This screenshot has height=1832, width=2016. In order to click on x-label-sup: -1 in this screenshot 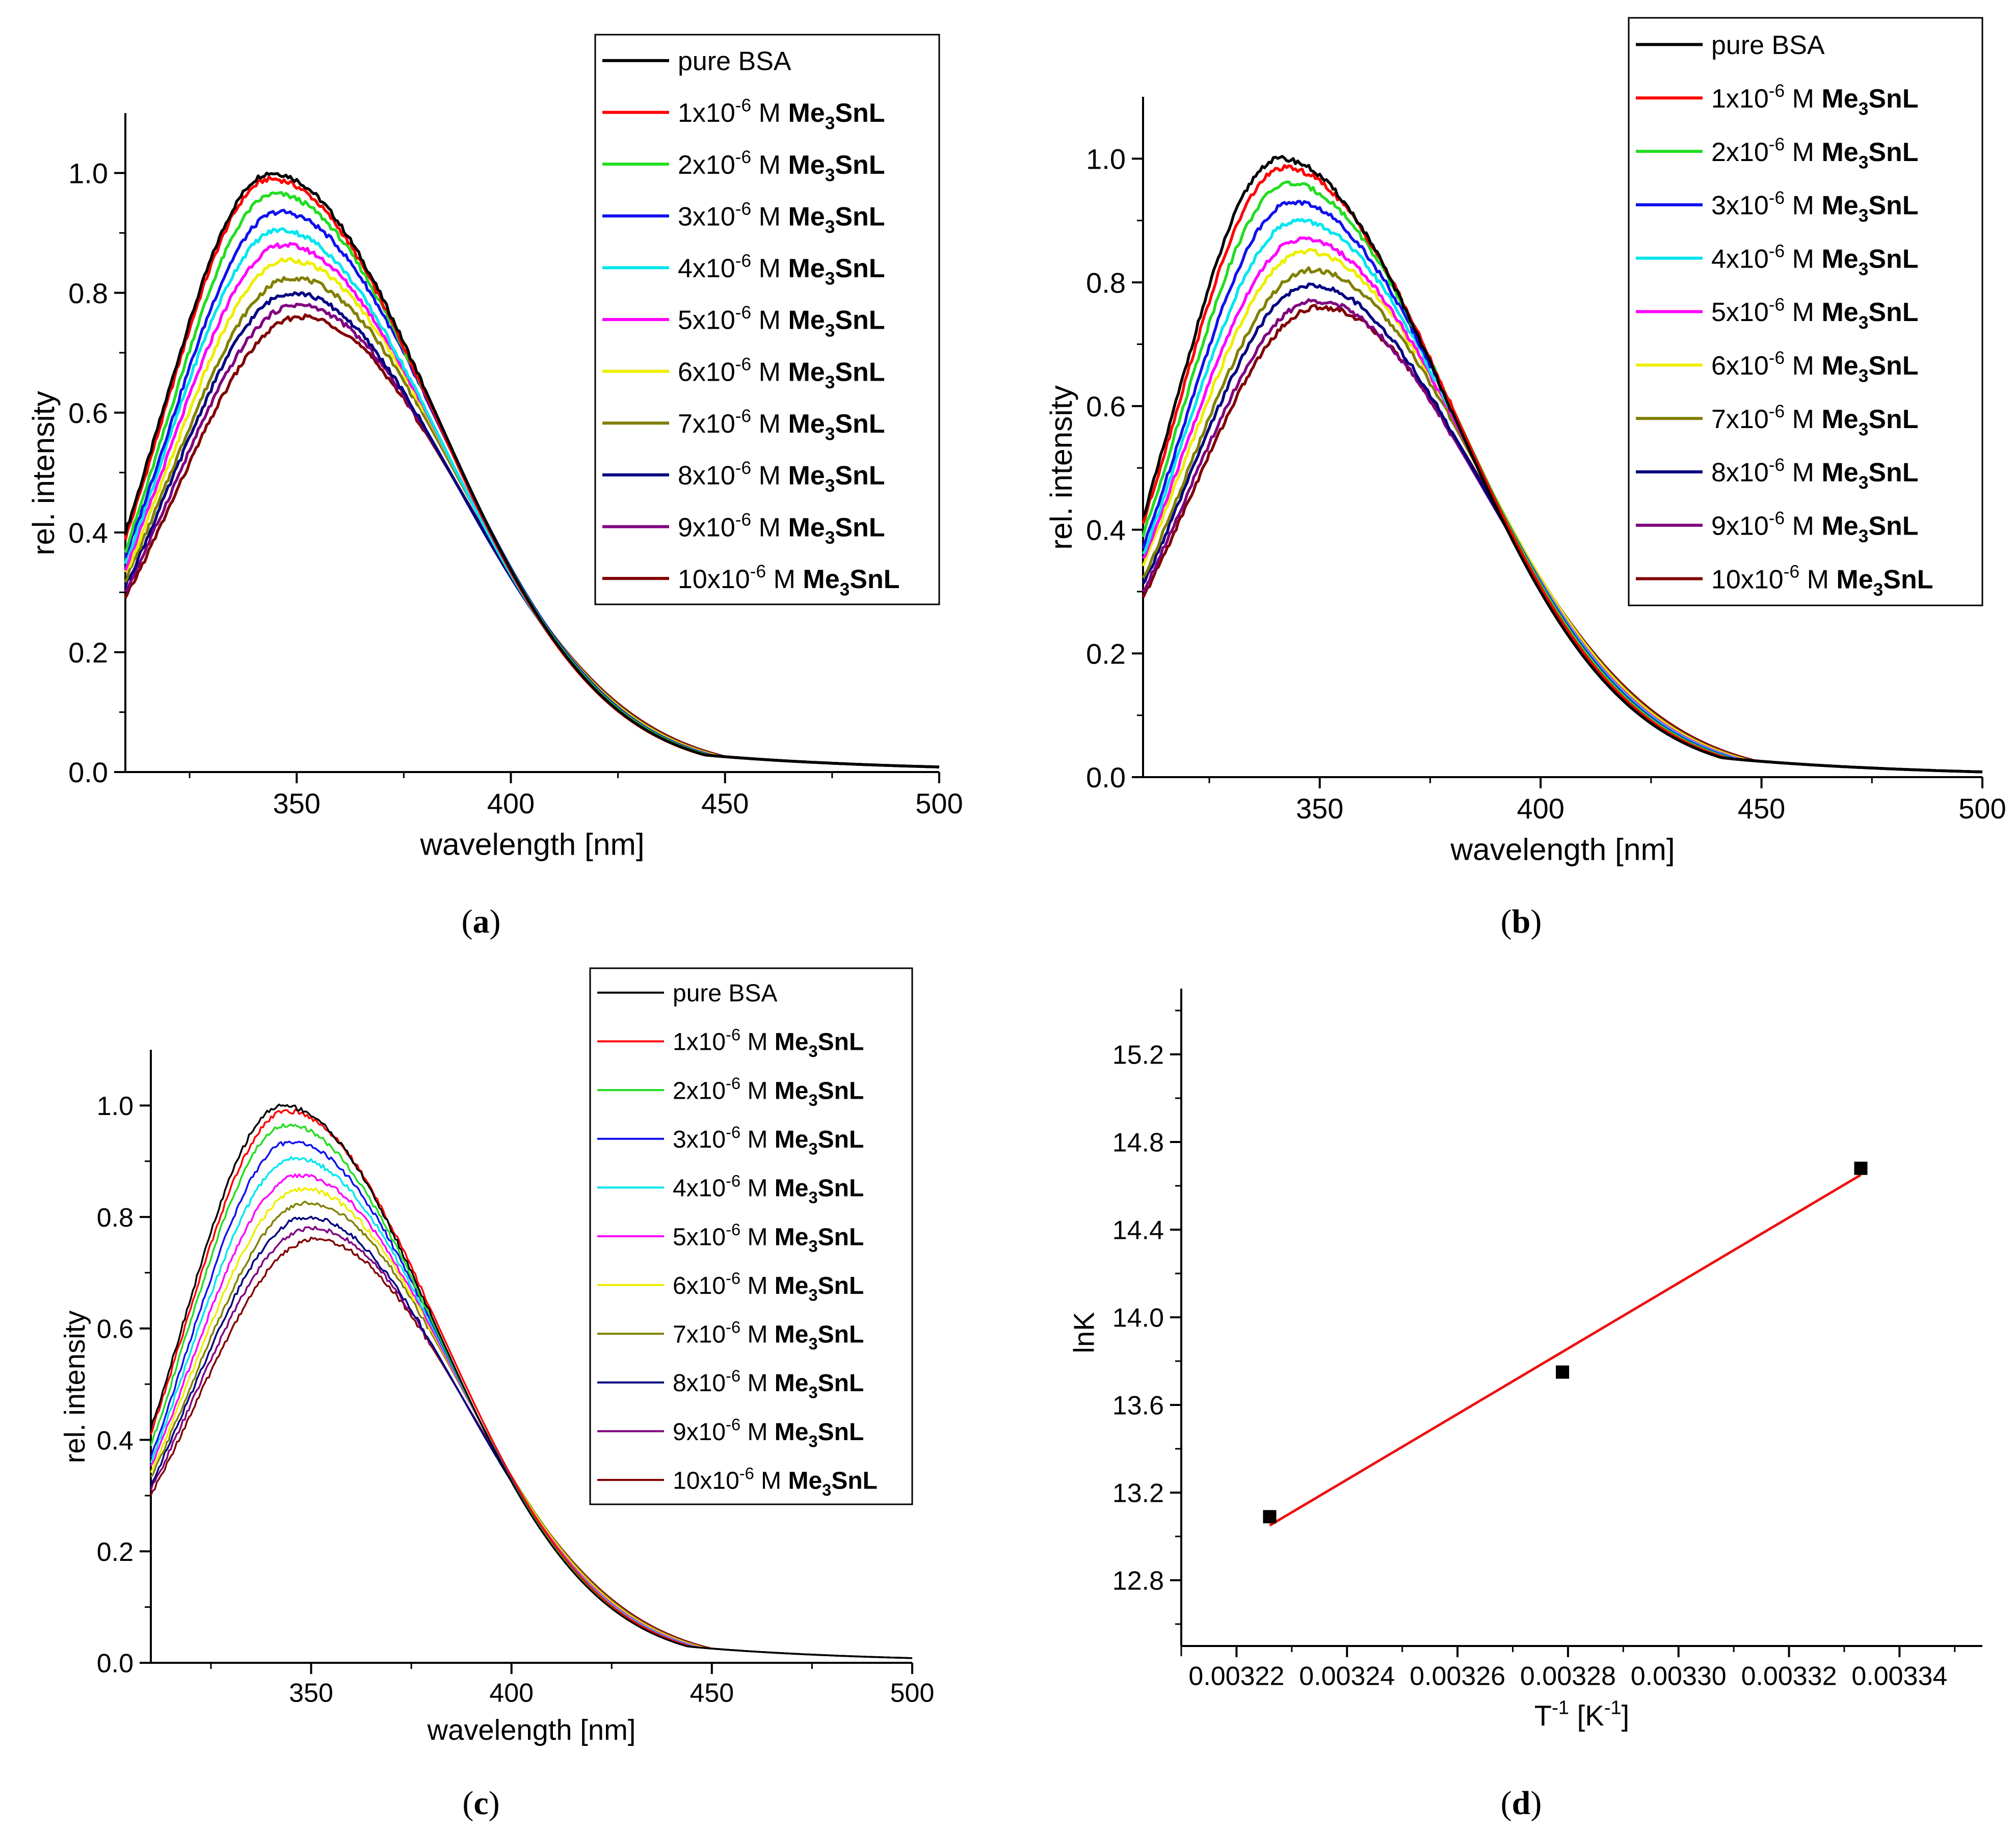, I will do `click(1560, 1708)`.